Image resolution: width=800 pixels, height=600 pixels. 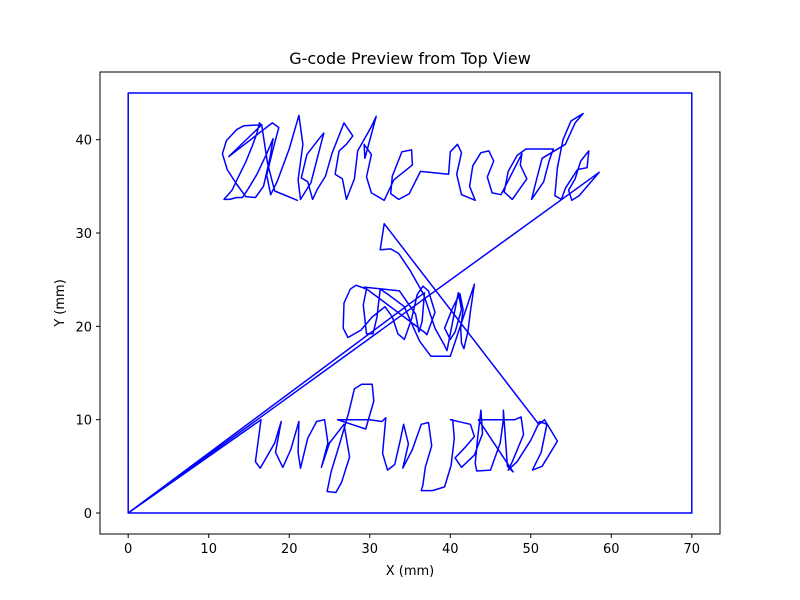 I want to click on y-tick-label: 0, so click(x=88, y=514).